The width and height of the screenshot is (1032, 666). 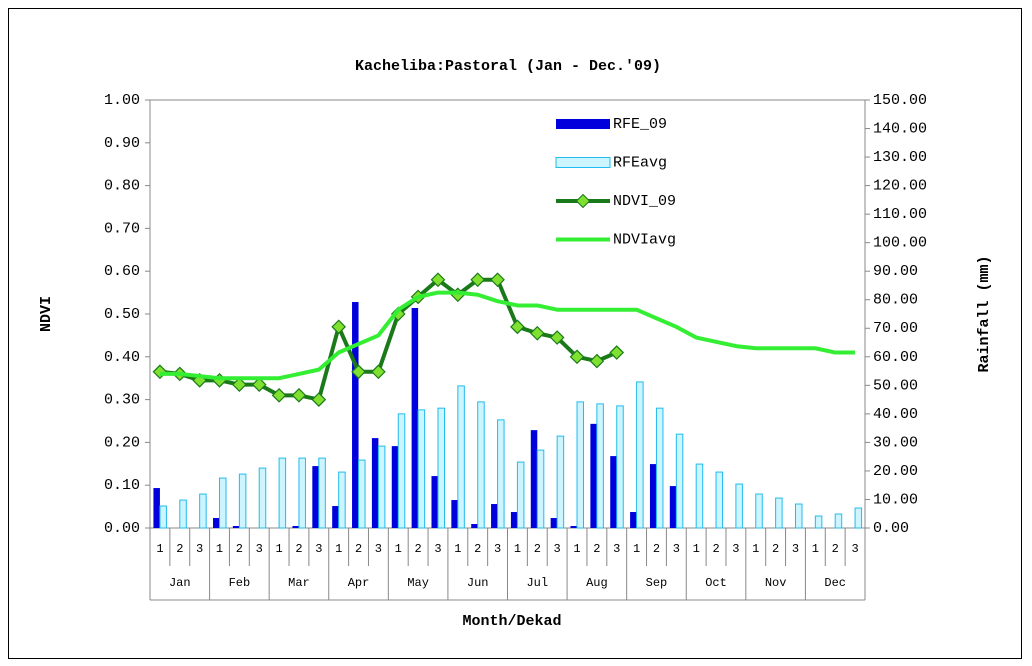 What do you see at coordinates (895, 442) in the screenshot?
I see `y2-tick-label: 30.00` at bounding box center [895, 442].